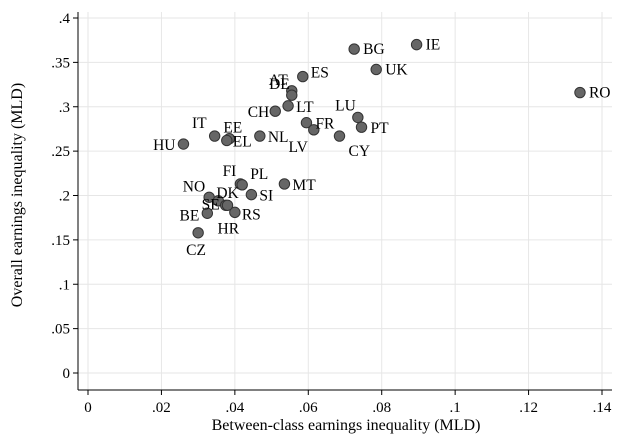 The image size is (622, 439). Describe the element at coordinates (299, 147) in the screenshot. I see `point-label-lv: LV` at that location.